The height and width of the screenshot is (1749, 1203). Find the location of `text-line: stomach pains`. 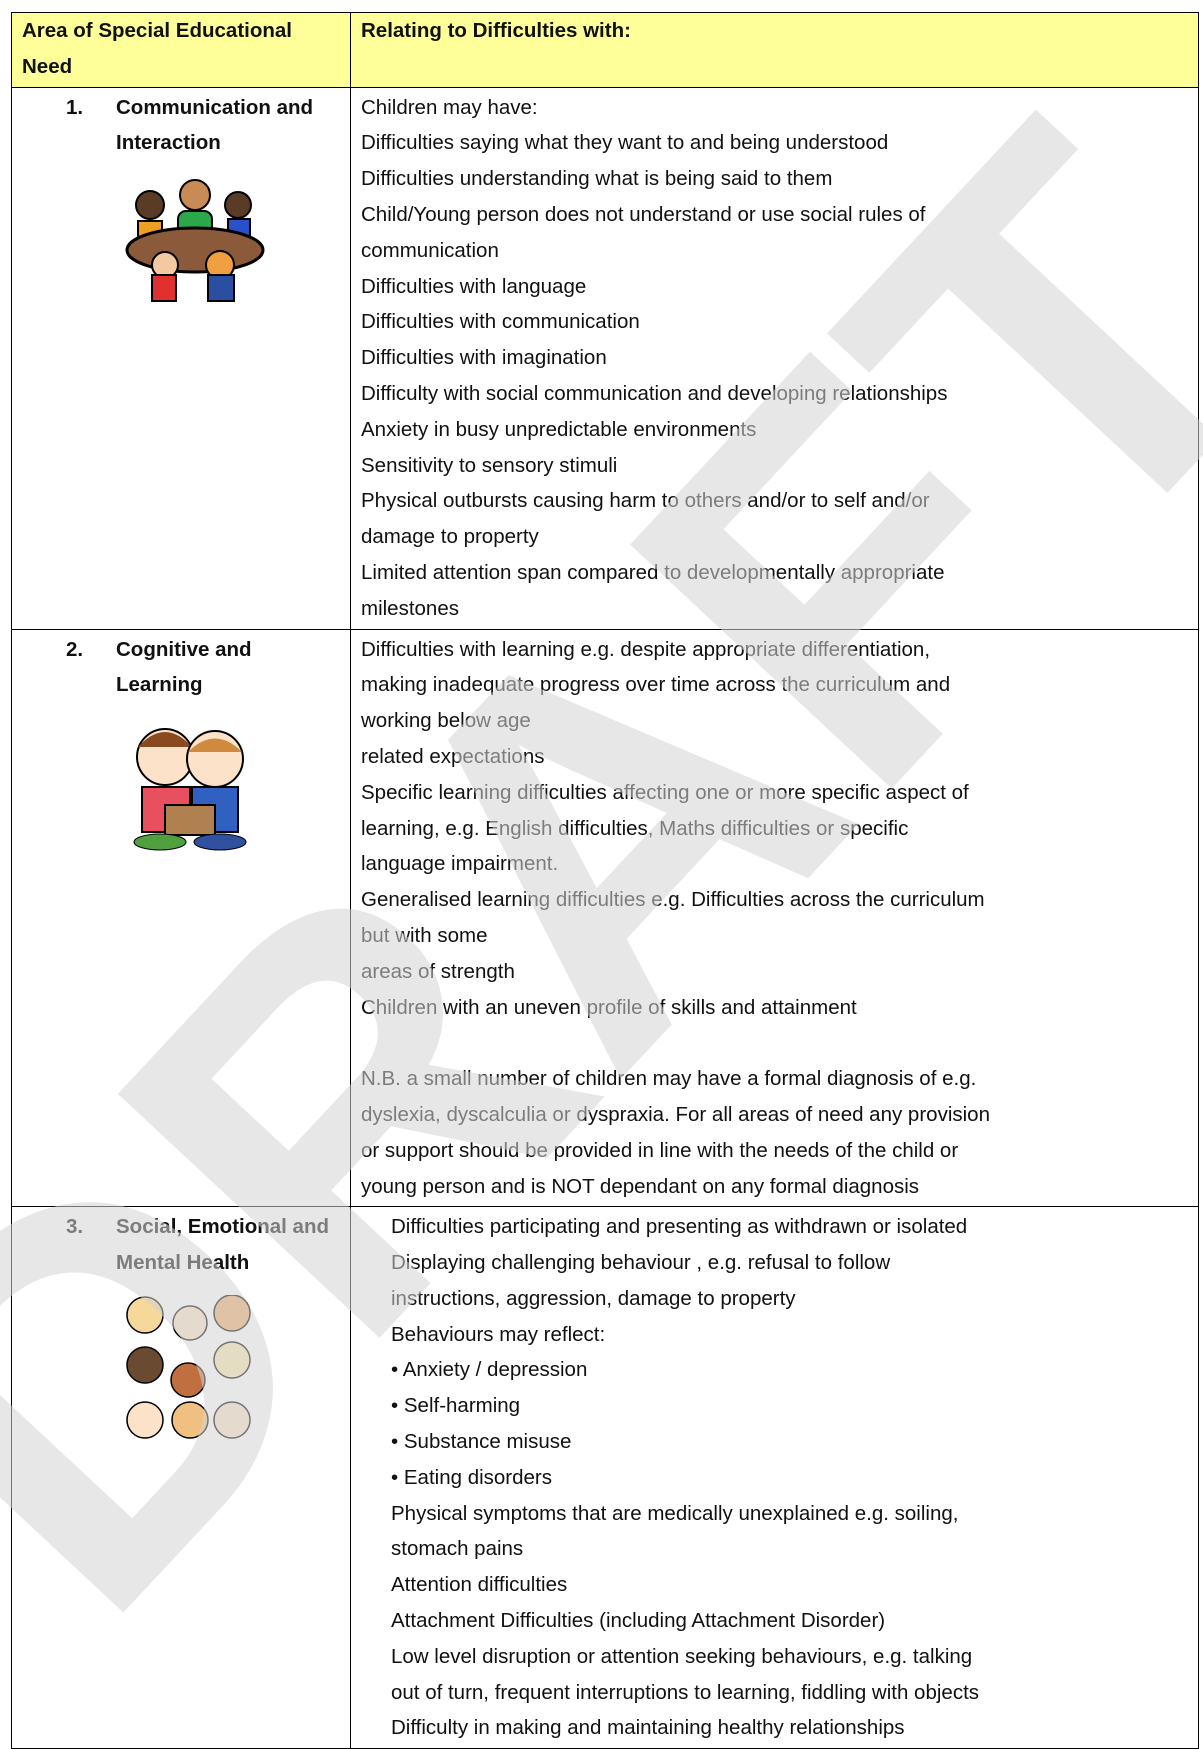

text-line: stomach pains is located at coordinates (457, 1549).